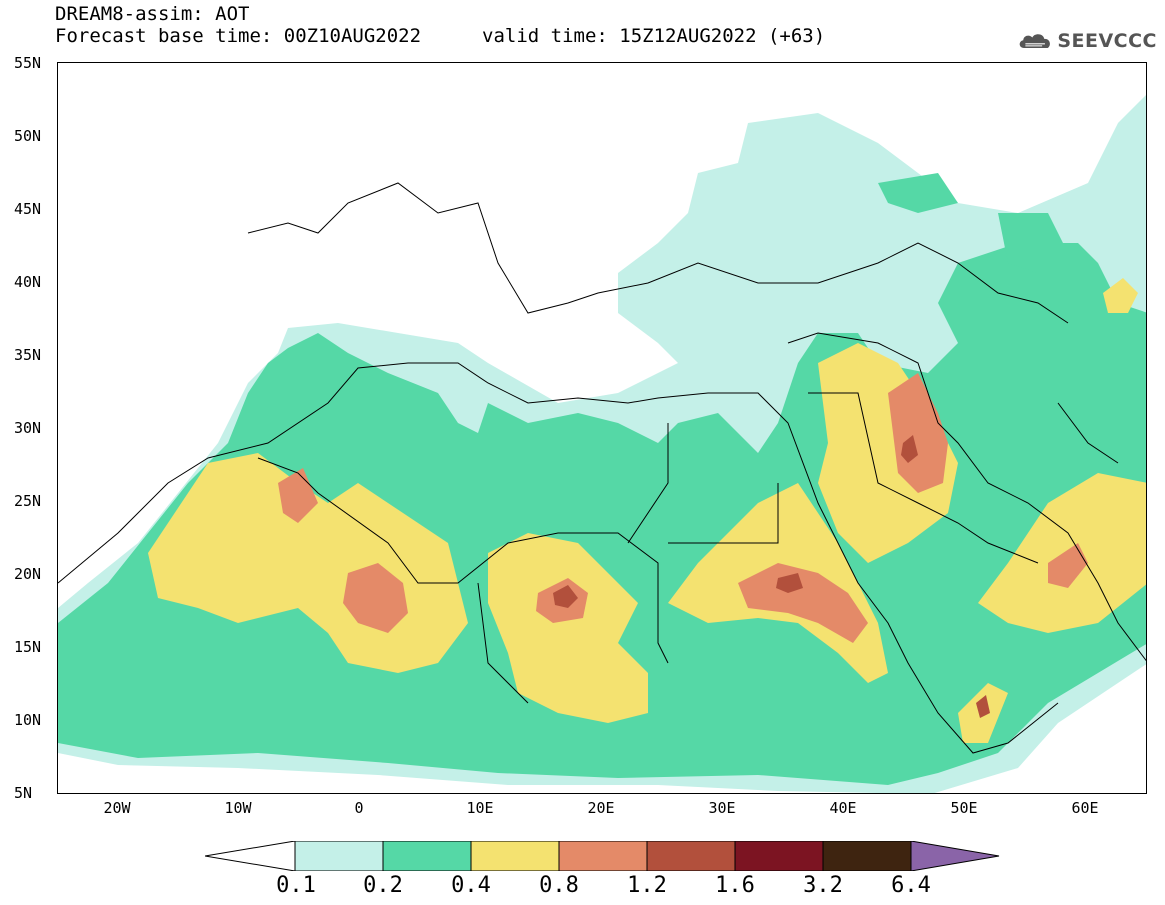 The image size is (1165, 905). What do you see at coordinates (23, 793) in the screenshot?
I see `lat-label-5n: 5N` at bounding box center [23, 793].